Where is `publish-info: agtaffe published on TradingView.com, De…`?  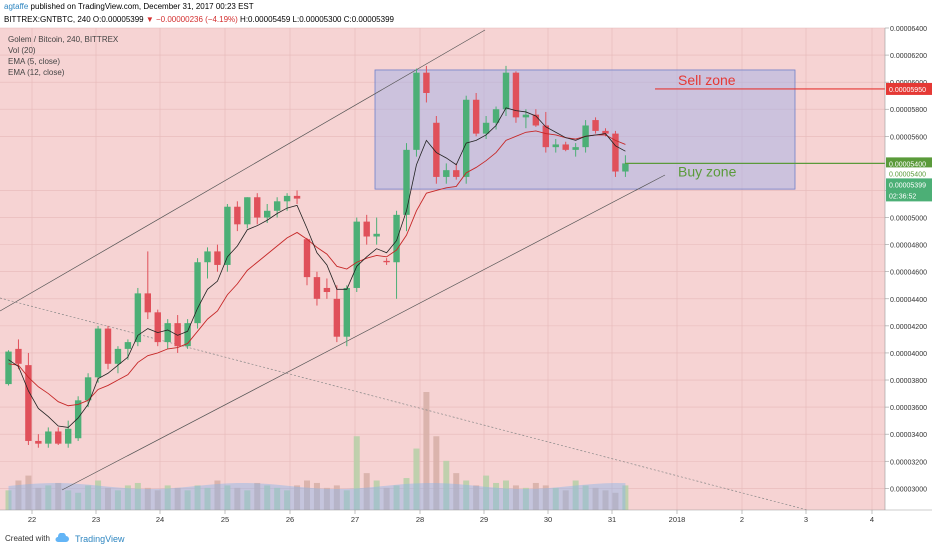 publish-info: agtaffe published on TradingView.com, De… is located at coordinates (129, 6).